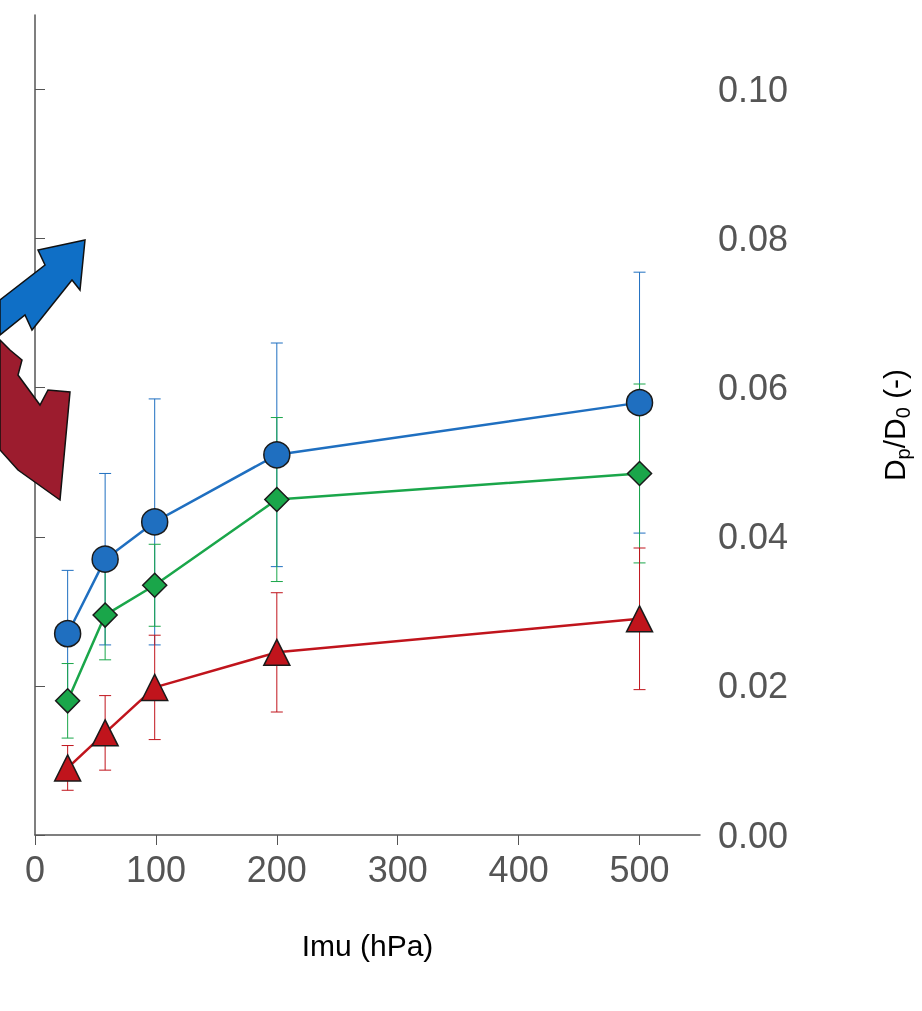 This screenshot has height=1011, width=922. Describe the element at coordinates (753, 835) in the screenshot. I see `y-tick-label: 0.00` at that location.